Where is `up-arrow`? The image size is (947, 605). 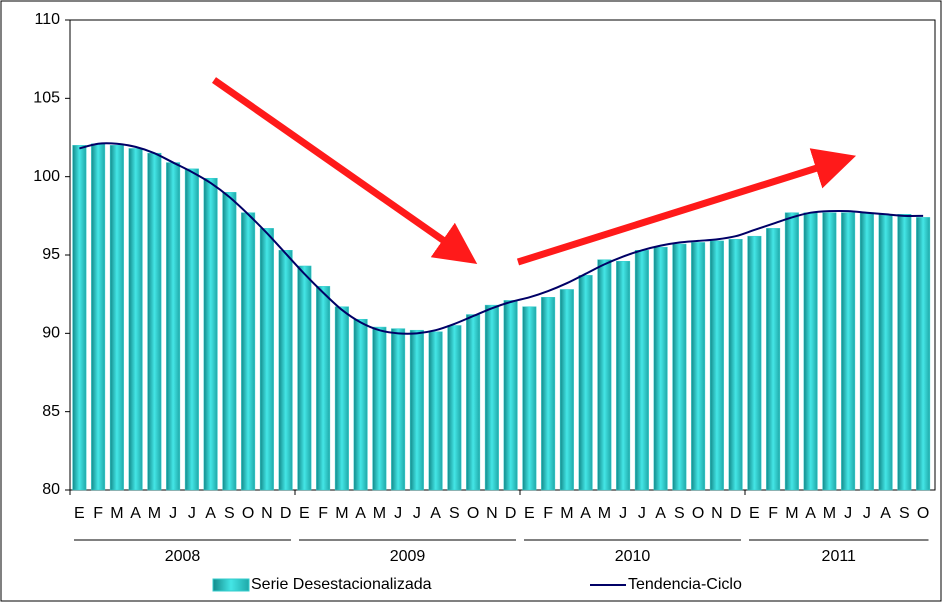
up-arrow is located at coordinates (686, 207).